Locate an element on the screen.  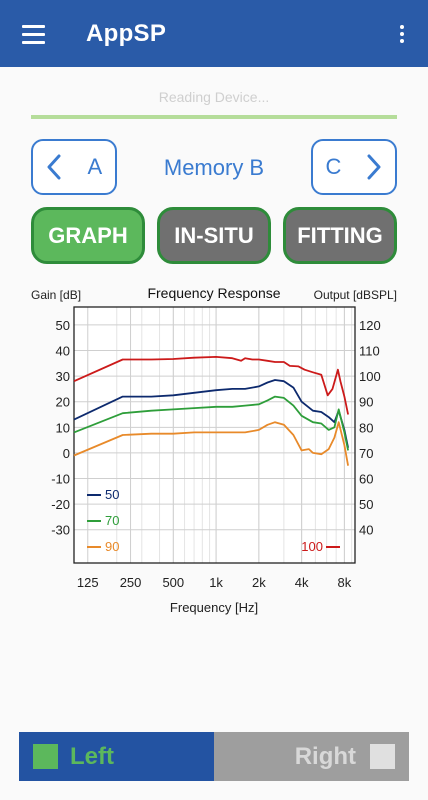
x-tick-label: 8k is located at coordinates (345, 582).